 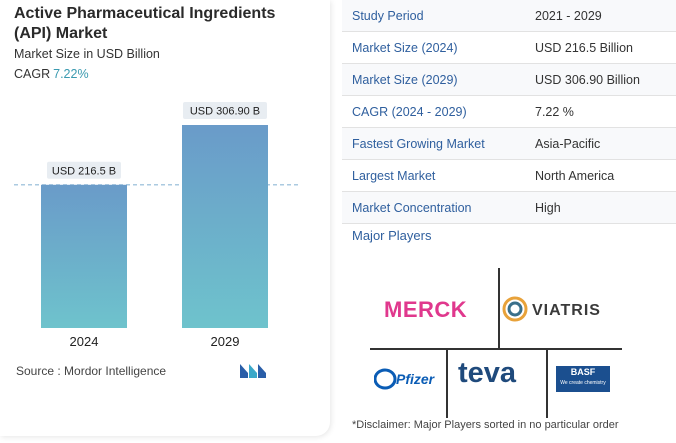 What do you see at coordinates (409, 111) in the screenshot?
I see `row-key: CAGR (2024 - 2029)` at bounding box center [409, 111].